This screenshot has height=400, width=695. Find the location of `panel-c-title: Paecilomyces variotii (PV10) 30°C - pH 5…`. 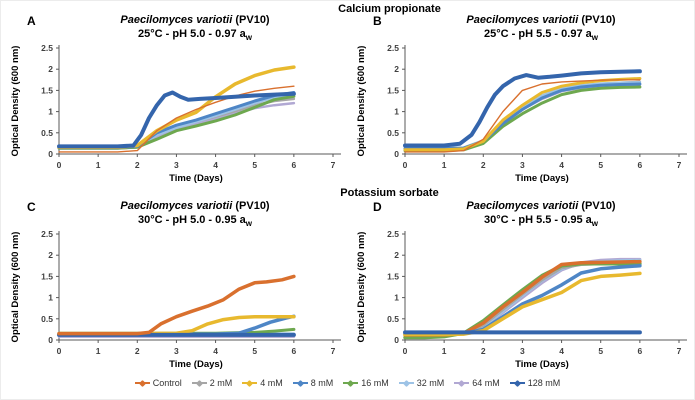

panel-c-title: Paecilomyces variotii (PV10) 30°C - pH 5… is located at coordinates (195, 215).